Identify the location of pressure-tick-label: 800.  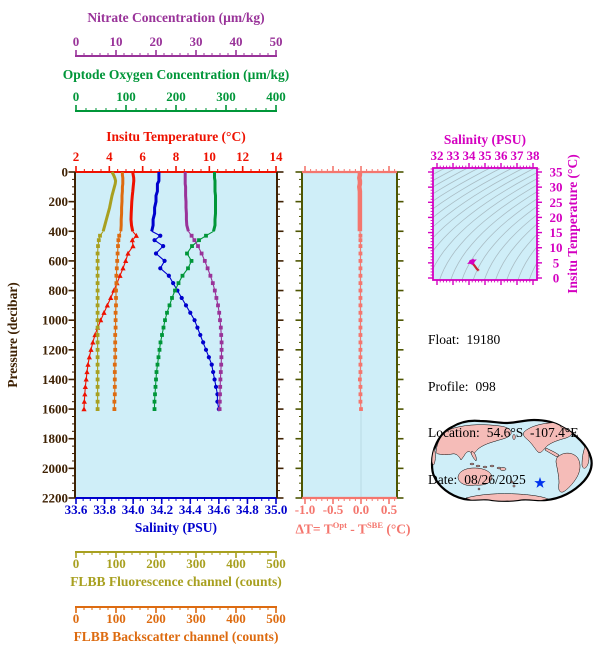
(59, 290).